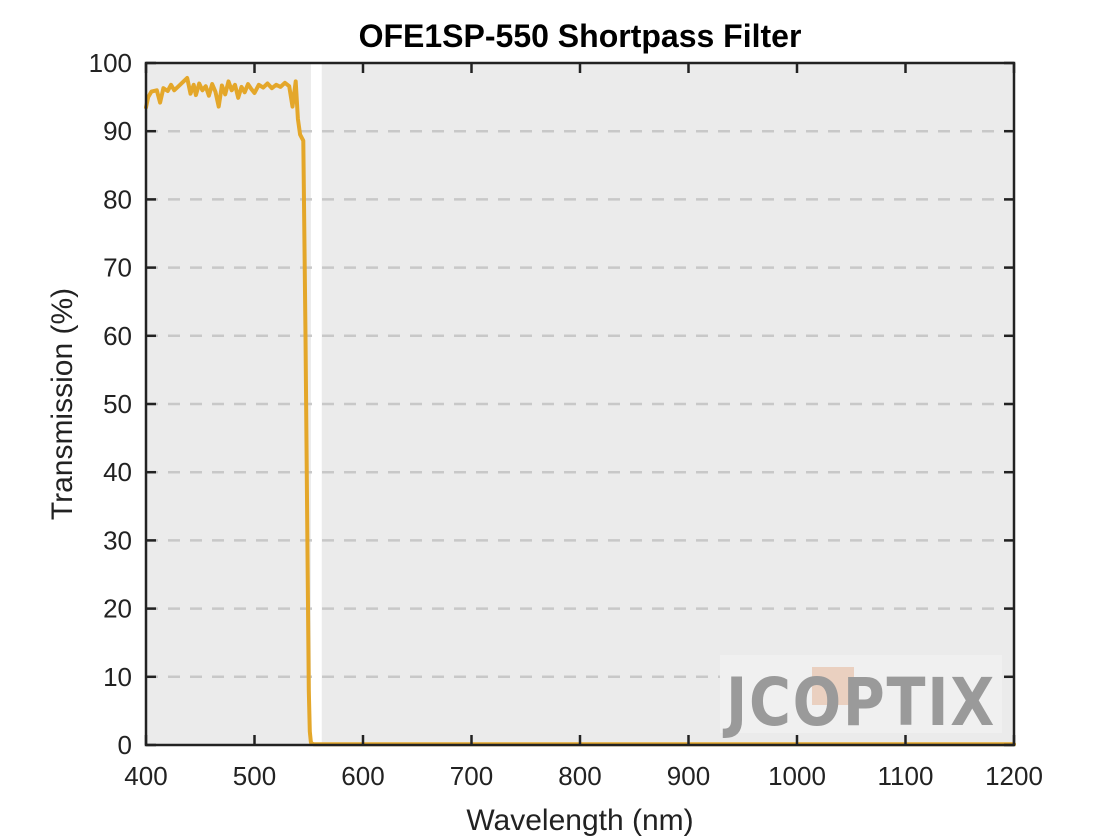 This screenshot has height=840, width=1120. What do you see at coordinates (362, 776) in the screenshot?
I see `x-tick-label: 600` at bounding box center [362, 776].